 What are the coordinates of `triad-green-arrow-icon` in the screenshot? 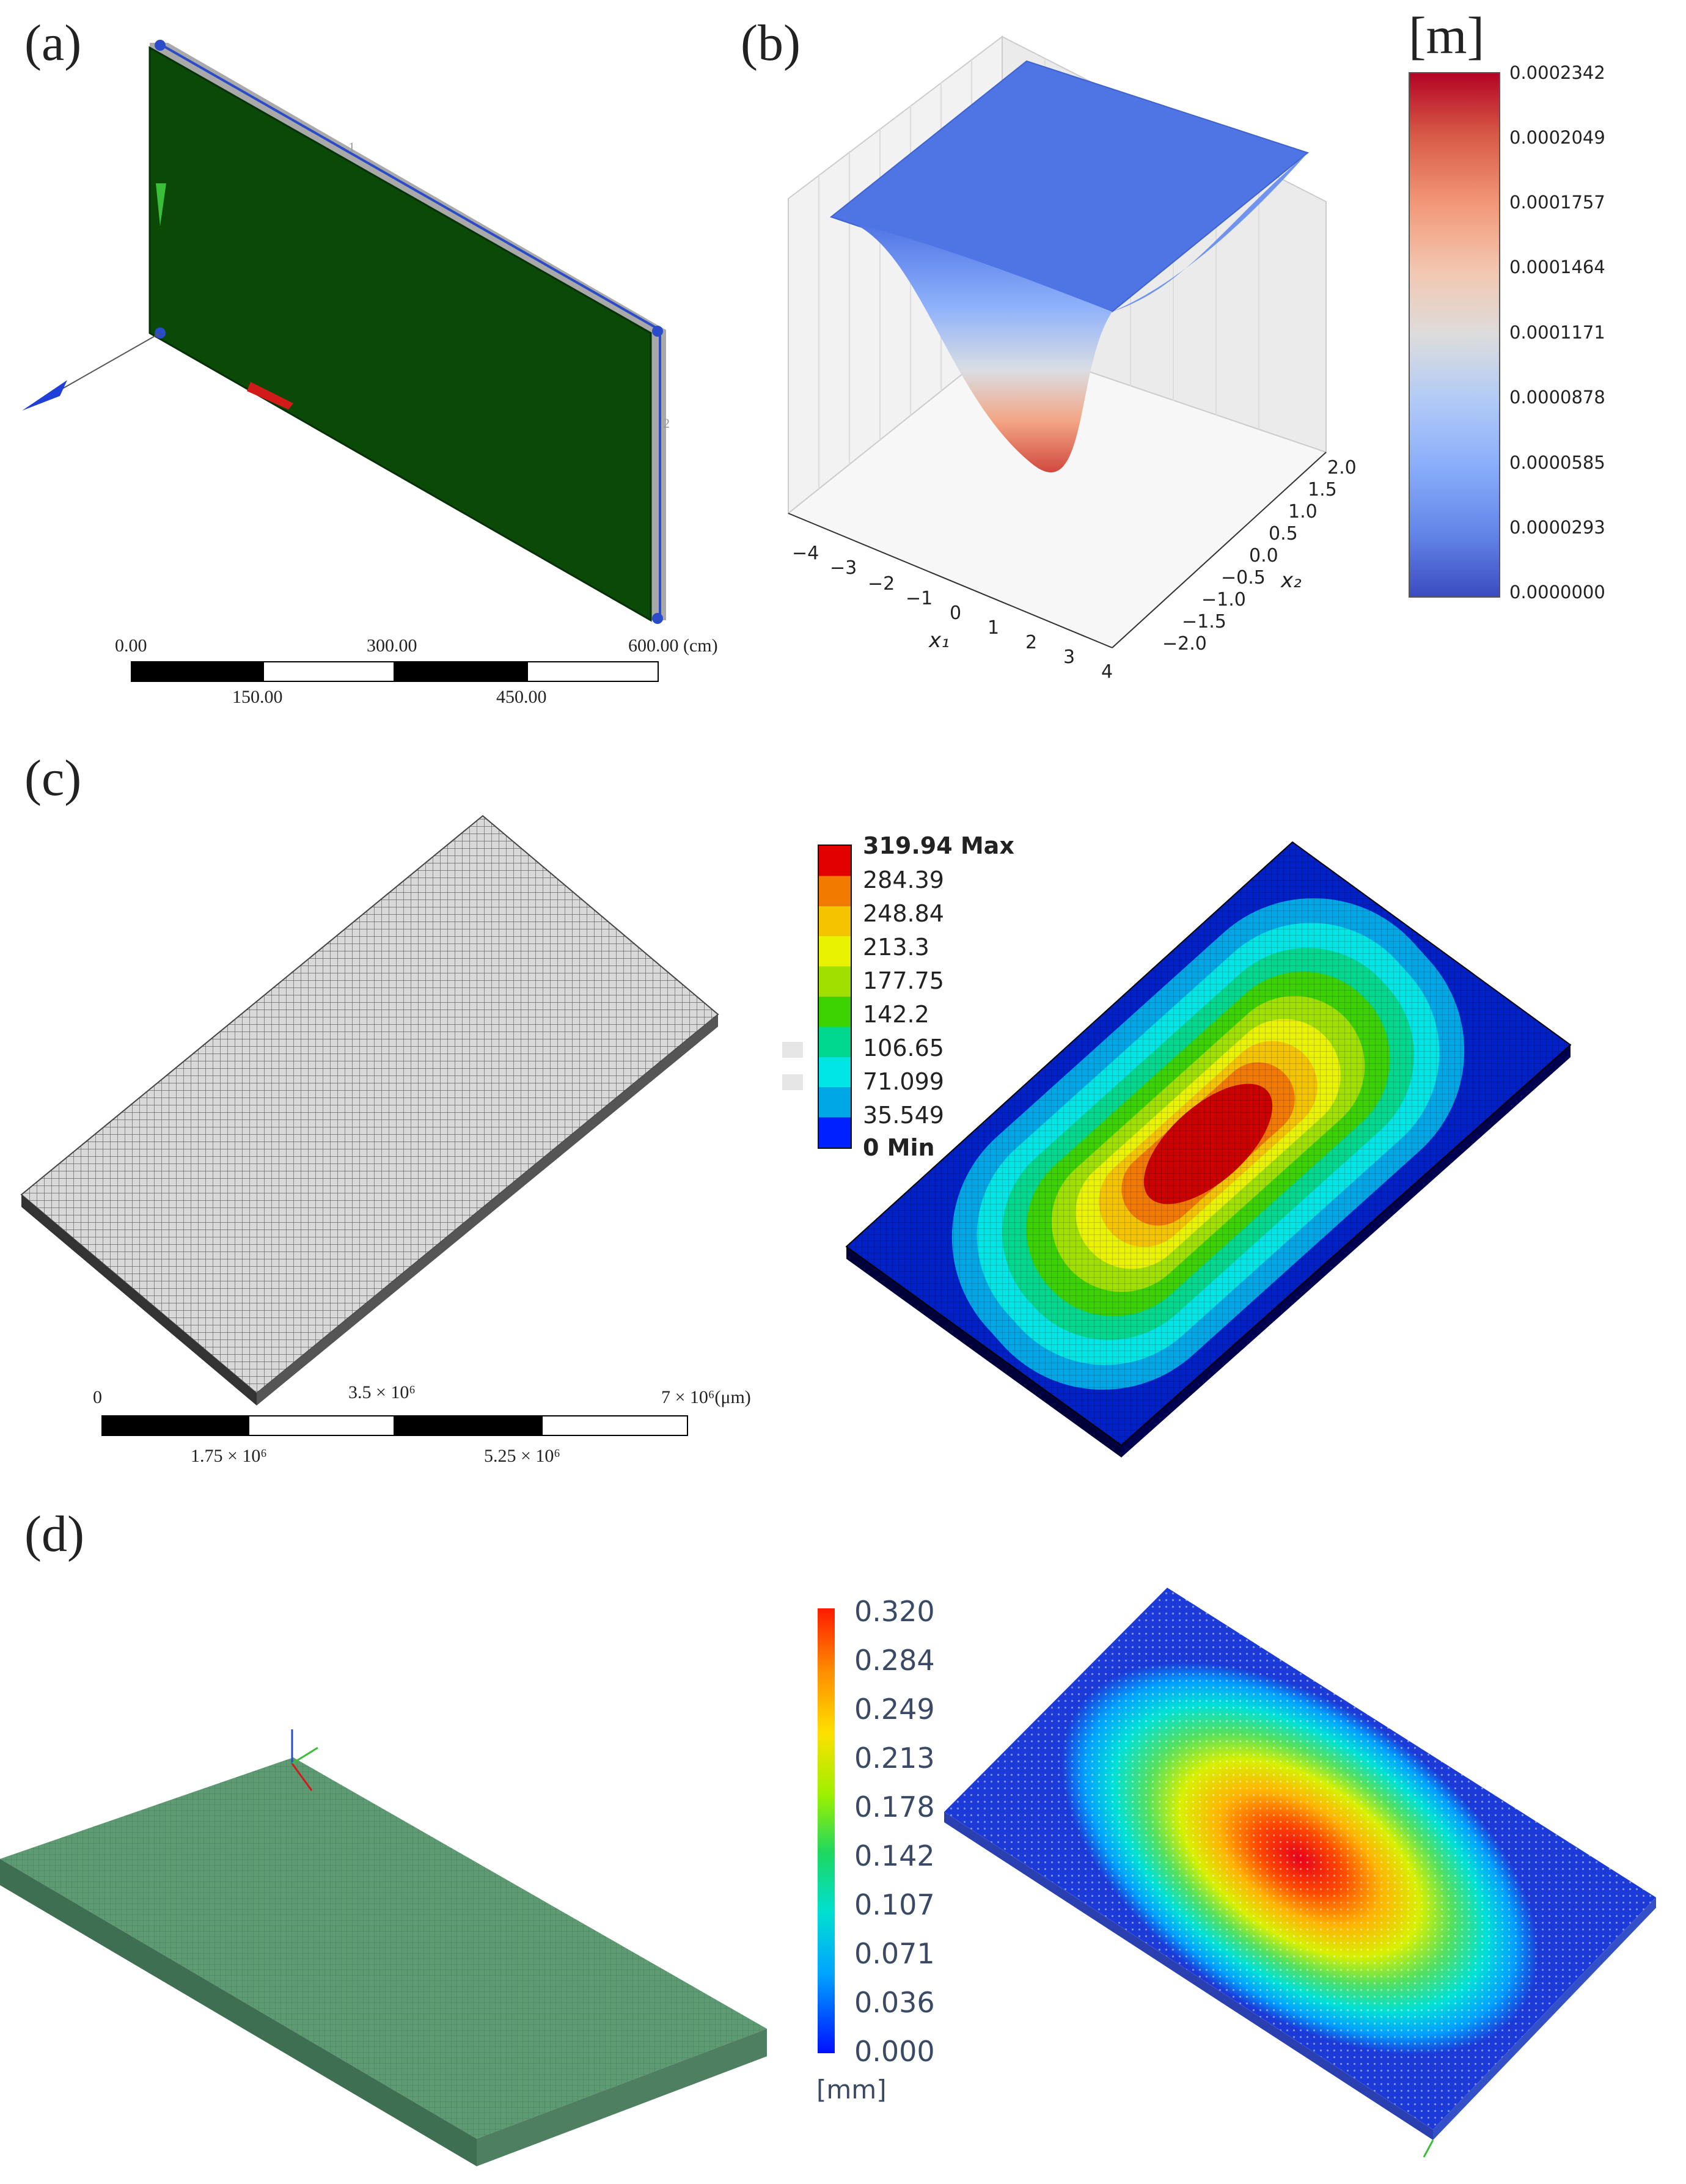 It's located at (161, 204).